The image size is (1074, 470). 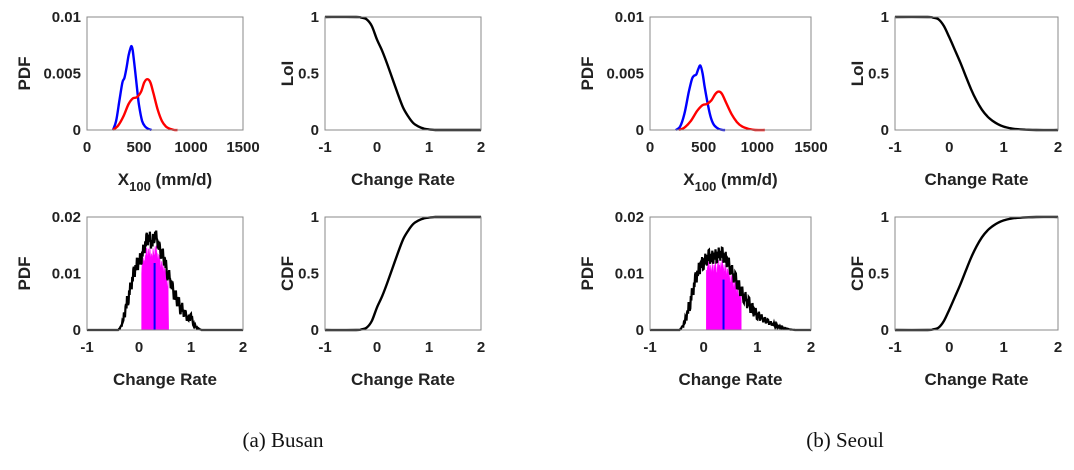 What do you see at coordinates (287, 74) in the screenshot?
I see `y-axis-label: LoI` at bounding box center [287, 74].